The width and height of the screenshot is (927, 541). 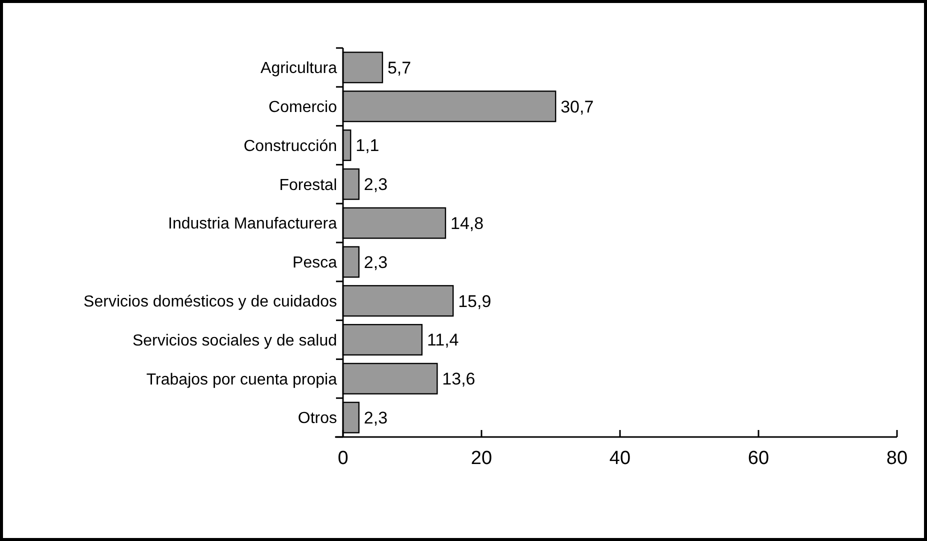 What do you see at coordinates (242, 379) in the screenshot?
I see `y-tick-label: Trabajos por cuenta propia` at bounding box center [242, 379].